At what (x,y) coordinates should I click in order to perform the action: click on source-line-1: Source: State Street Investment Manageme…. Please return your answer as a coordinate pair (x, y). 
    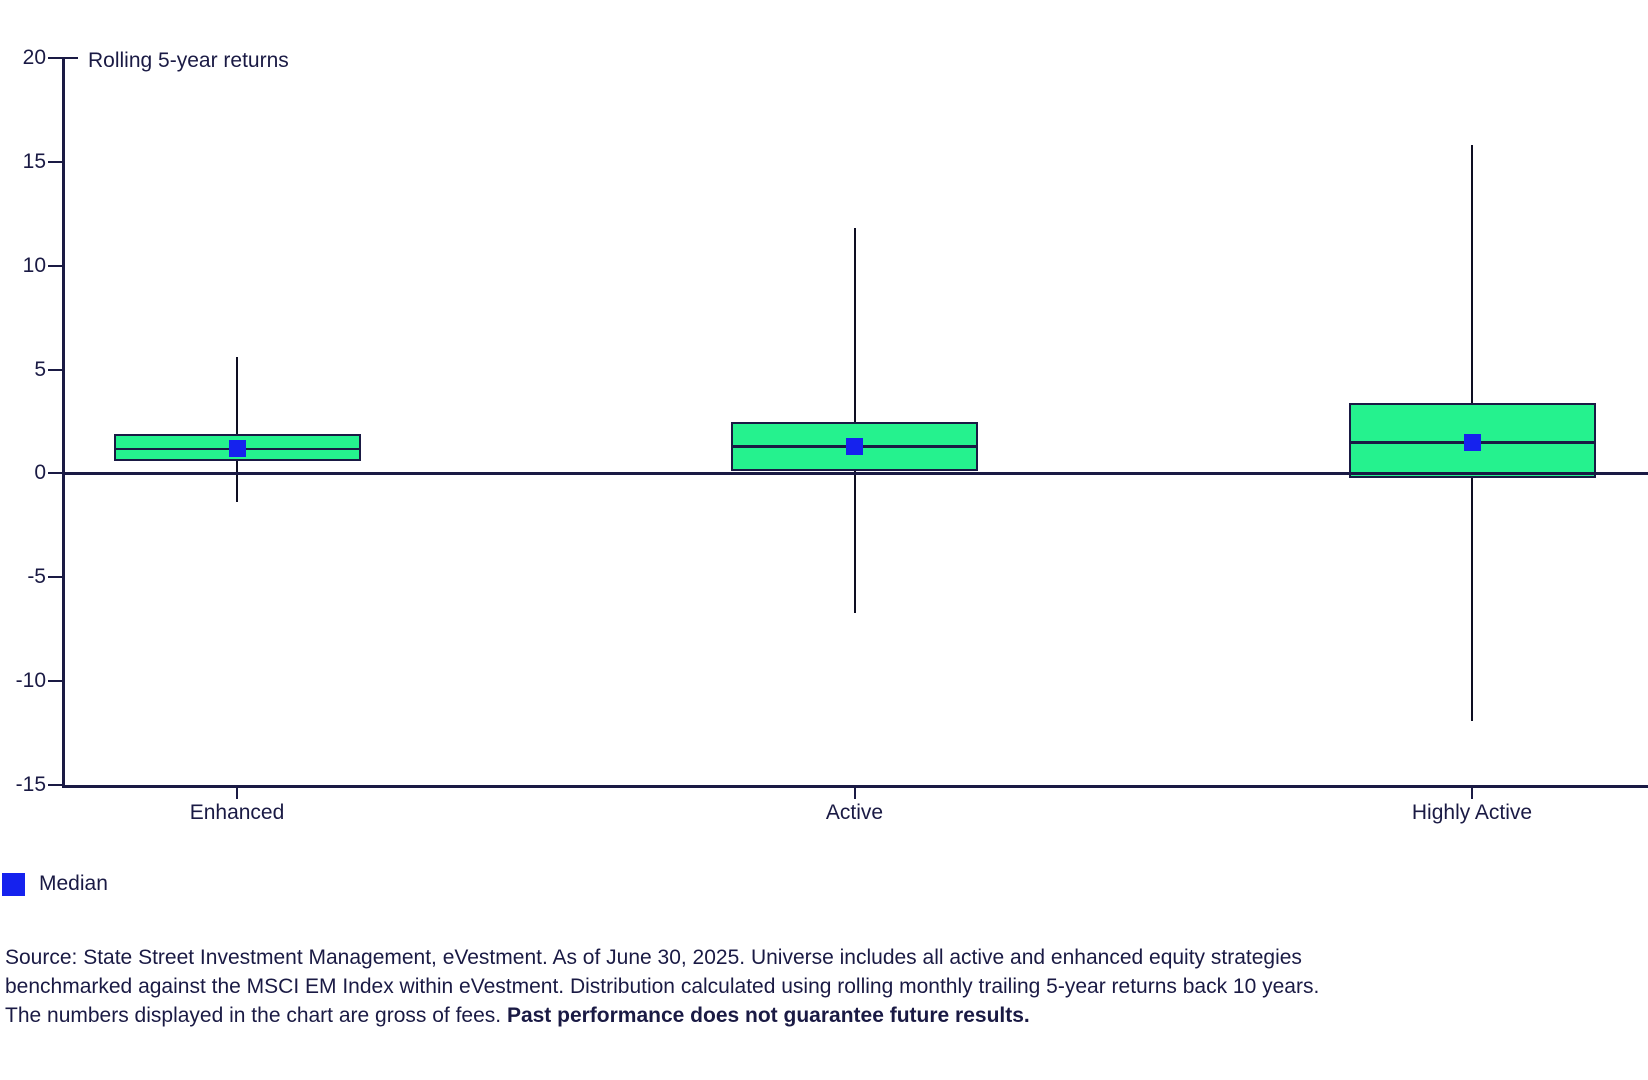
    Looking at the image, I should click on (653, 957).